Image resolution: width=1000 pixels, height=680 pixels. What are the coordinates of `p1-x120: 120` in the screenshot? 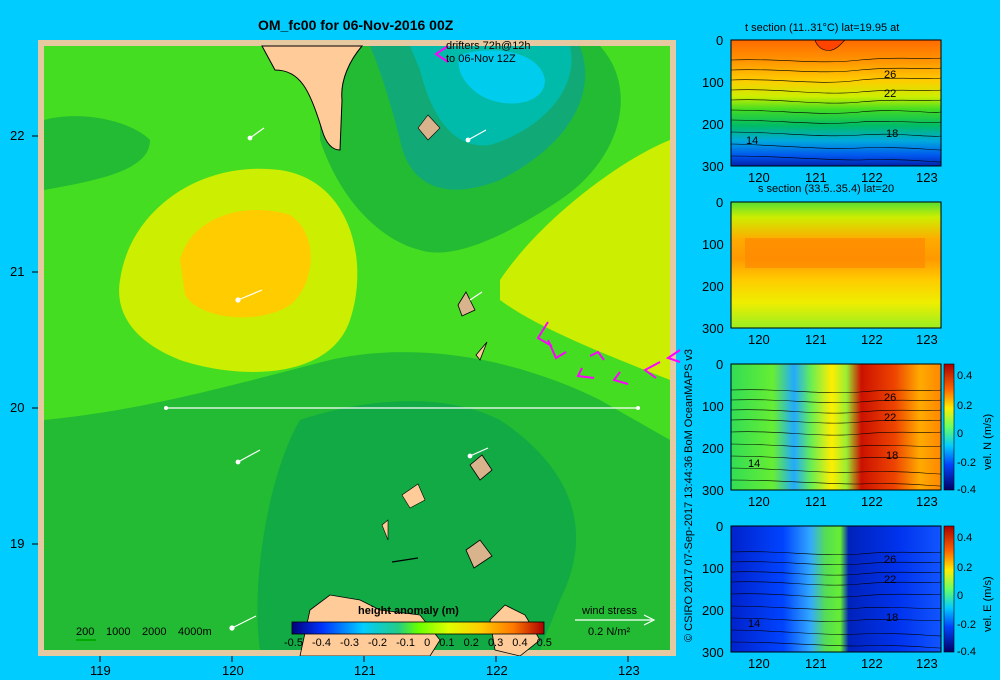 It's located at (759, 177).